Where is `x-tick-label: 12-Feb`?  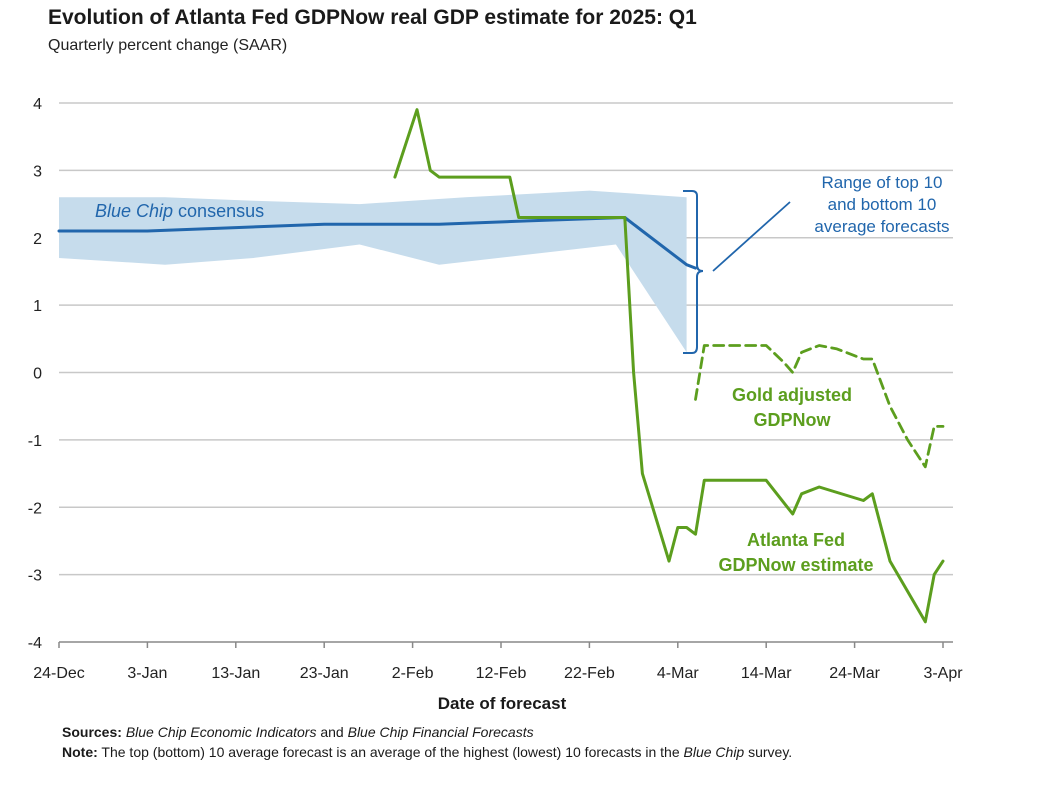
x-tick-label: 12-Feb is located at coordinates (501, 673).